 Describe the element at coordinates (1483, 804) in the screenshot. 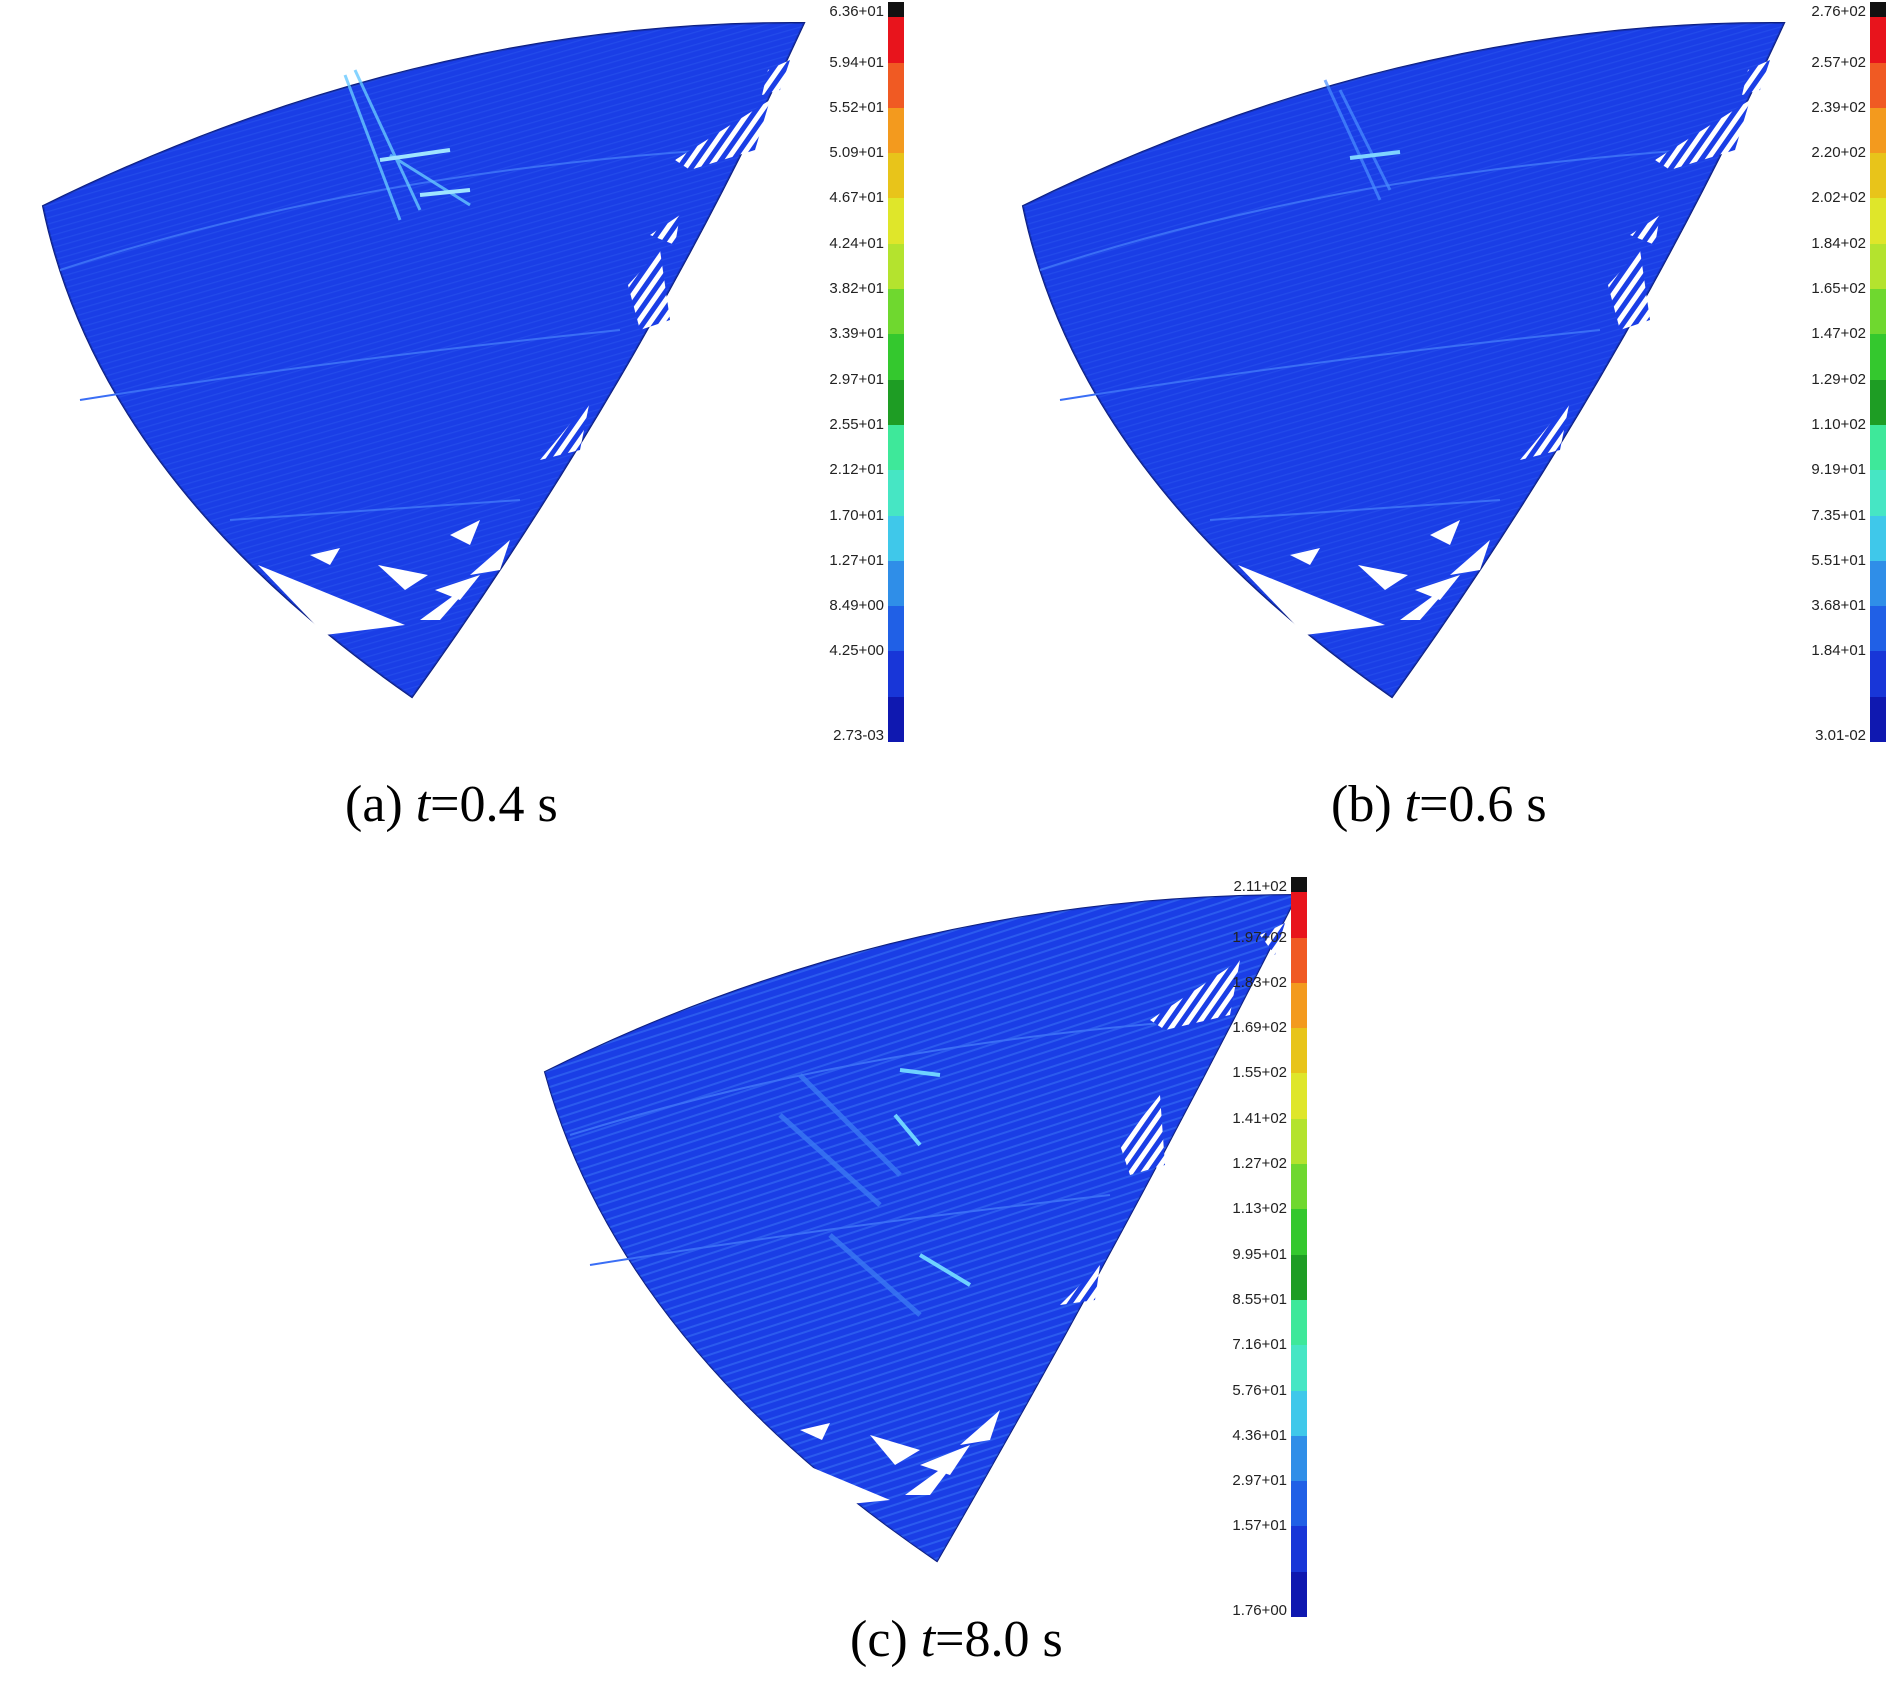

I see `caption-value: =0.6 s` at that location.